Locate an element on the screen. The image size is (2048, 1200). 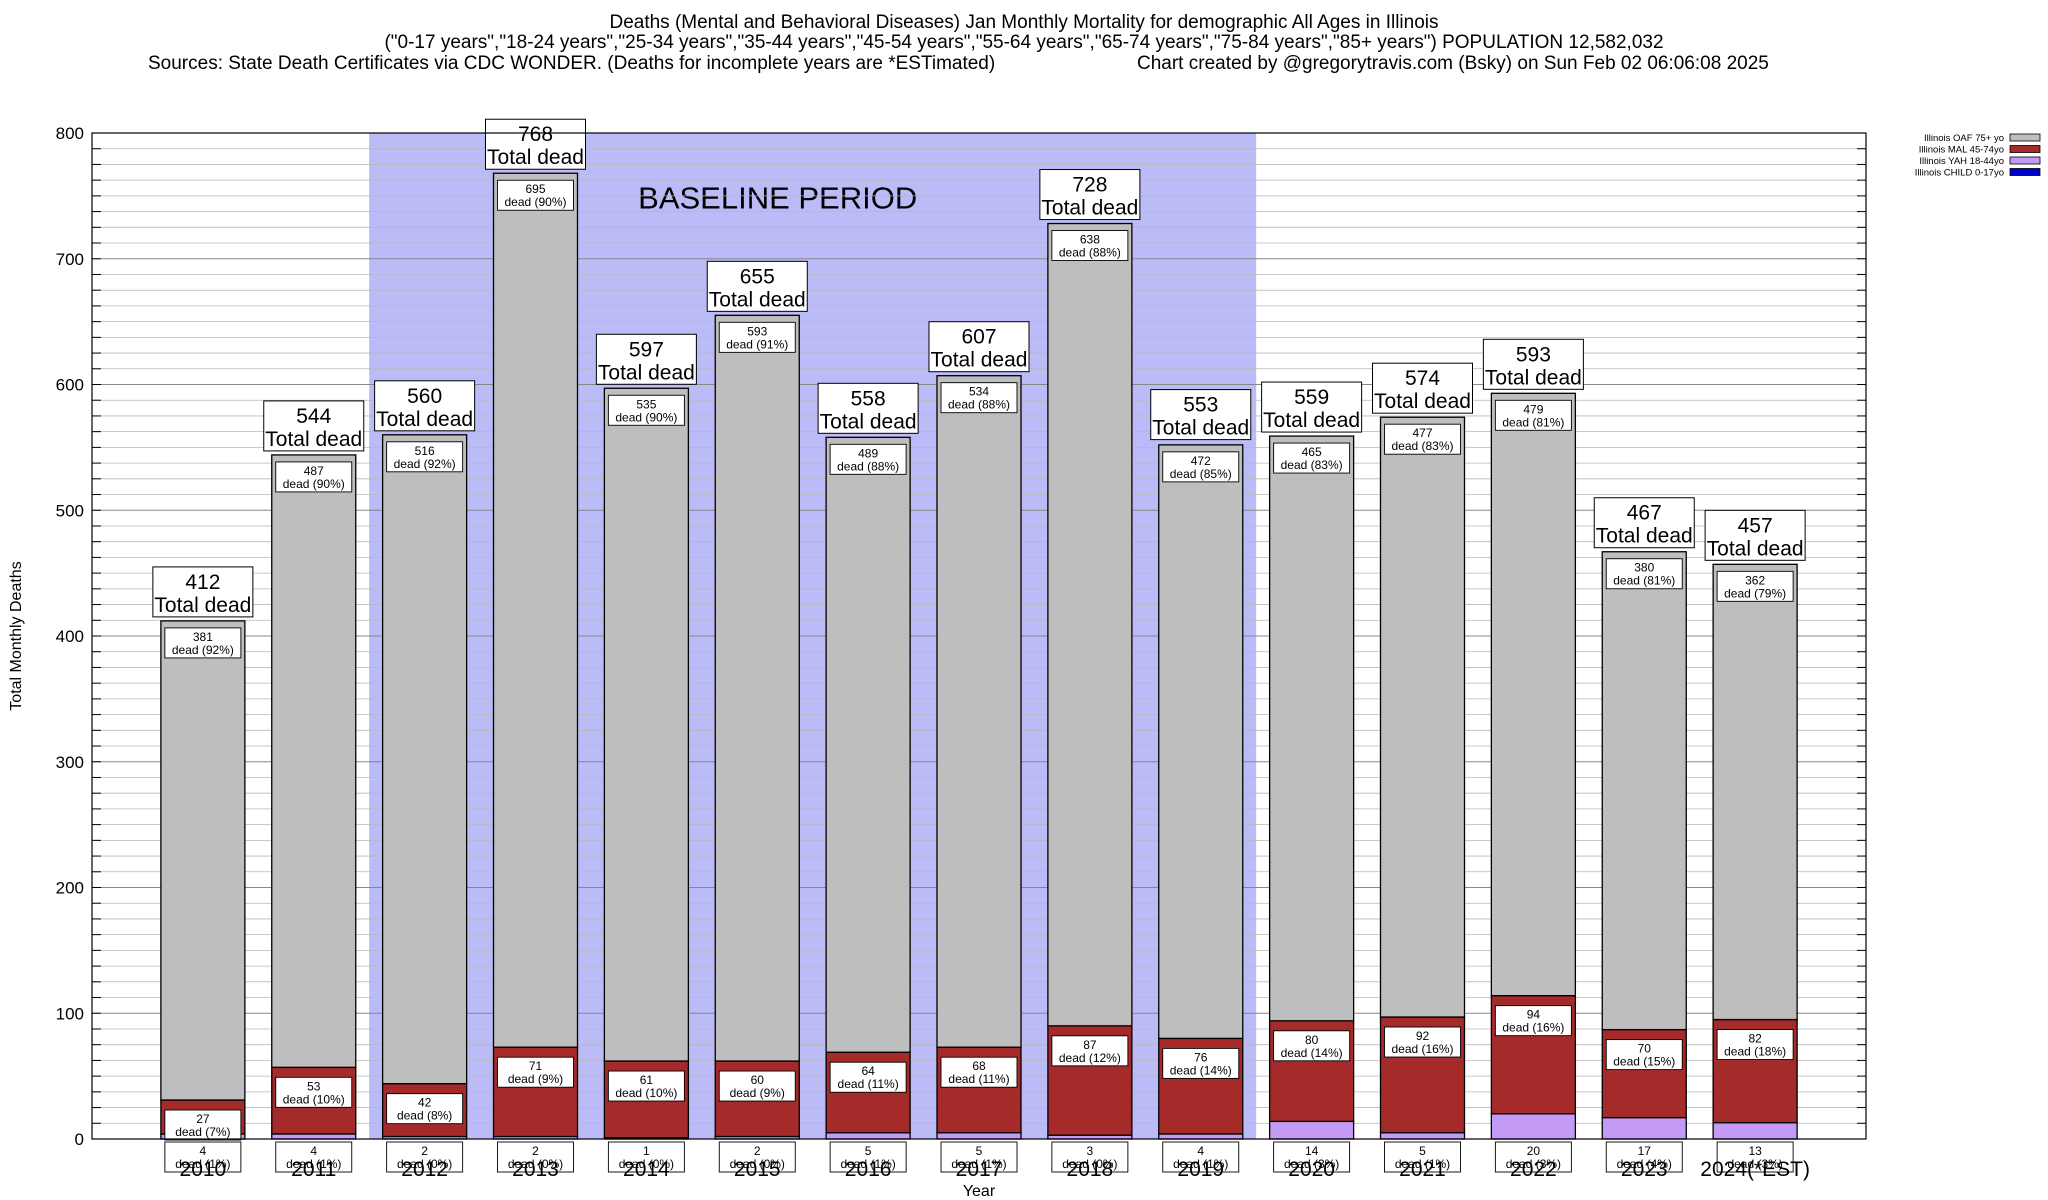
x-tick-label: 2014 is located at coordinates (646, 1169).